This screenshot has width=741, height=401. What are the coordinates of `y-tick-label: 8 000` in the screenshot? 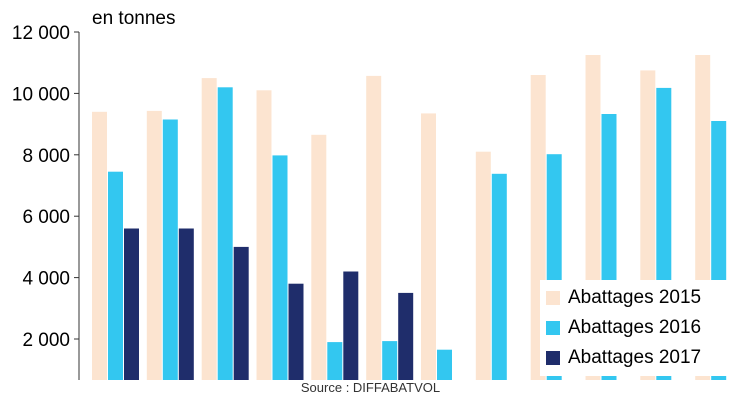 It's located at (46, 156).